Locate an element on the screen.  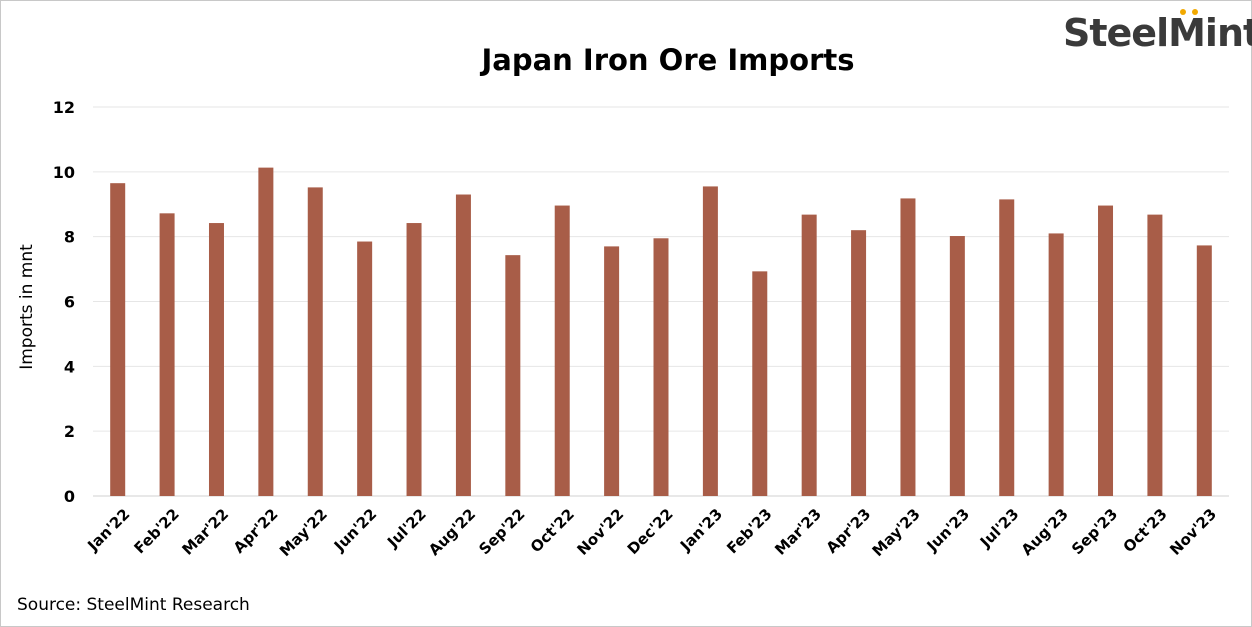
steelmint-logo: SteelMint is located at coordinates (1157, 32).